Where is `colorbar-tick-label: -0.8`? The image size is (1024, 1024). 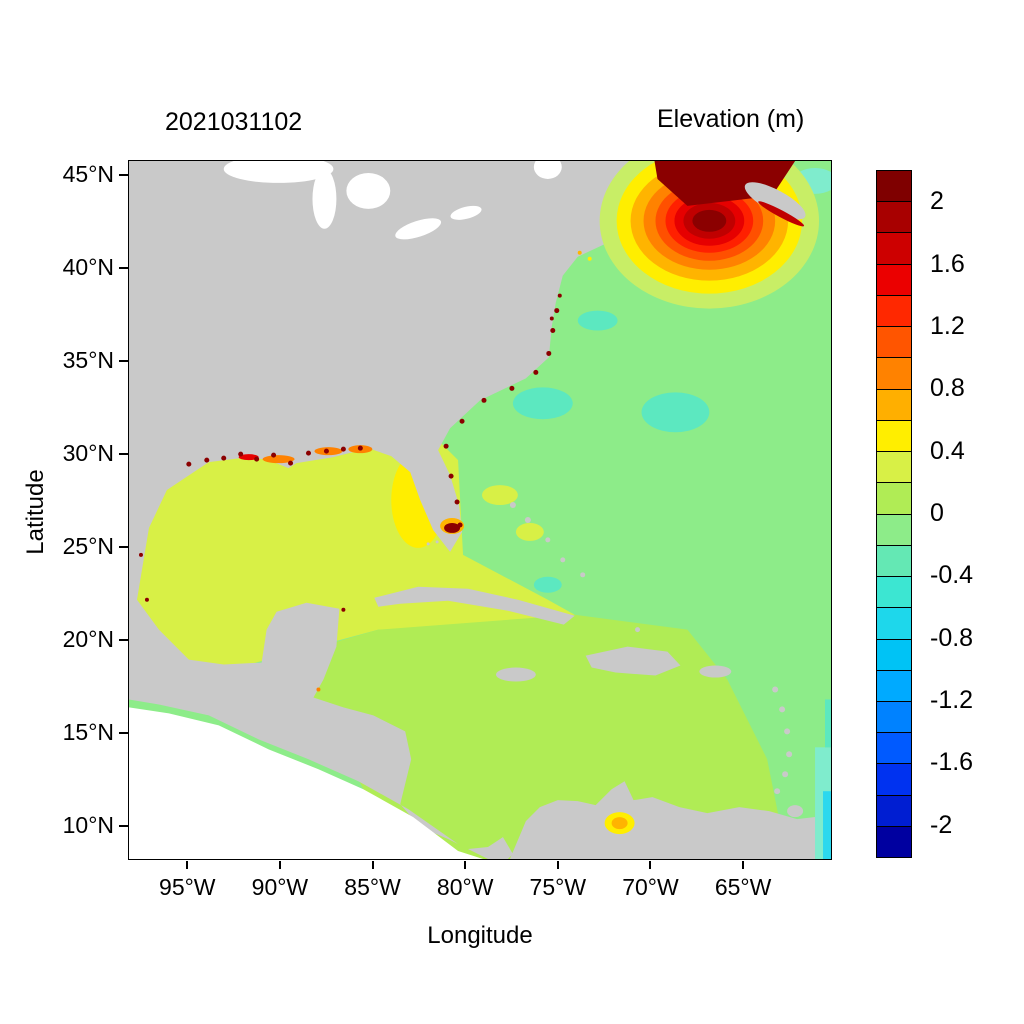 colorbar-tick-label: -0.8 is located at coordinates (952, 637).